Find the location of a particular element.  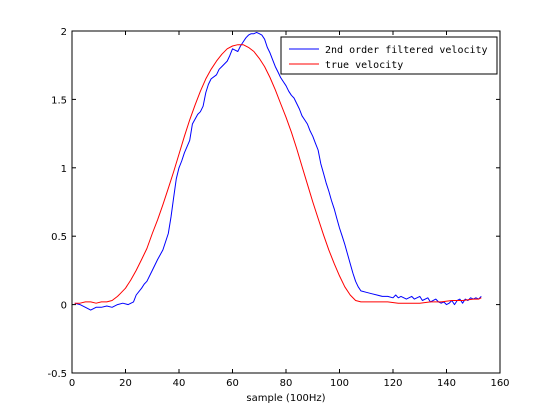

y-tick-label: 0 is located at coordinates (64, 306).